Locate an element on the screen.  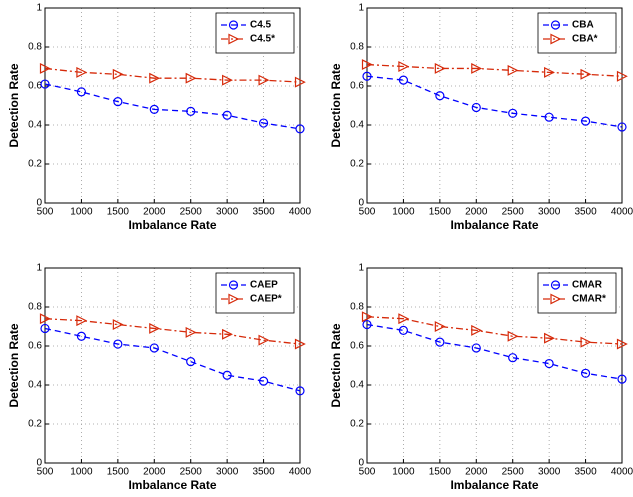
legend-label: CMAR* is located at coordinates (589, 299).